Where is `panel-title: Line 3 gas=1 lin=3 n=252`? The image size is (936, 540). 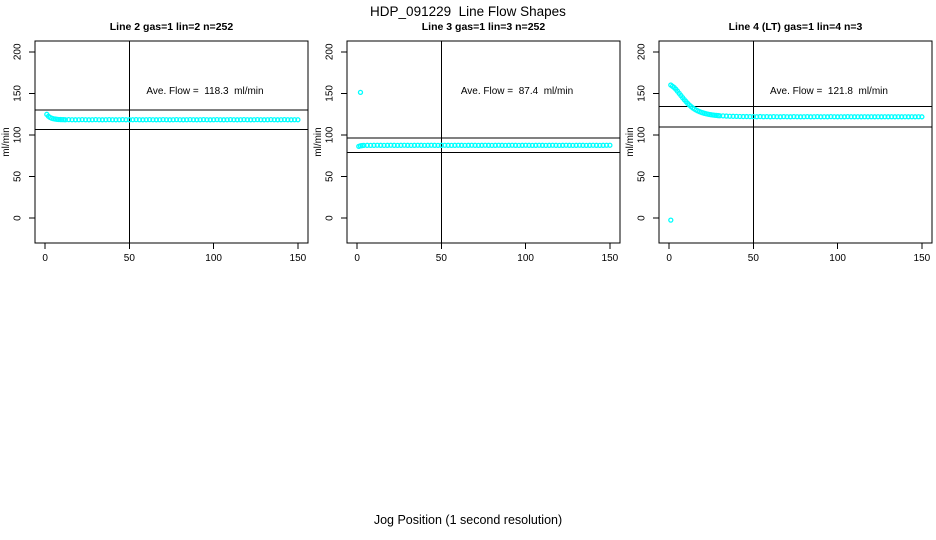 panel-title: Line 3 gas=1 lin=3 n=252 is located at coordinates (483, 27).